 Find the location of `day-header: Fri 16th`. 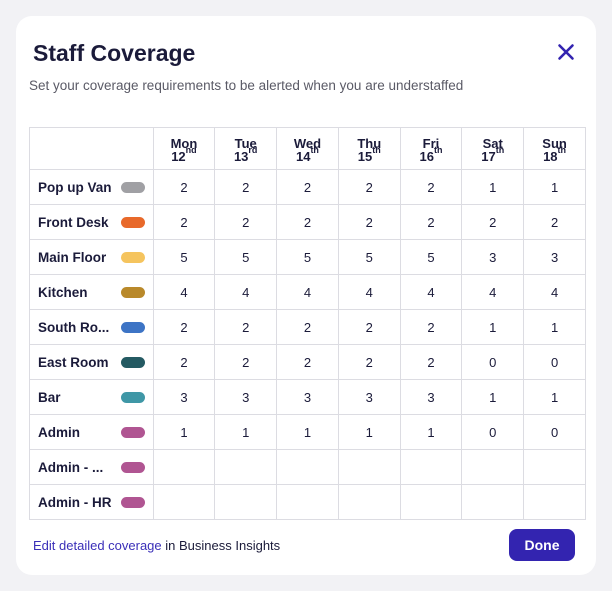

day-header: Fri 16th is located at coordinates (431, 148).